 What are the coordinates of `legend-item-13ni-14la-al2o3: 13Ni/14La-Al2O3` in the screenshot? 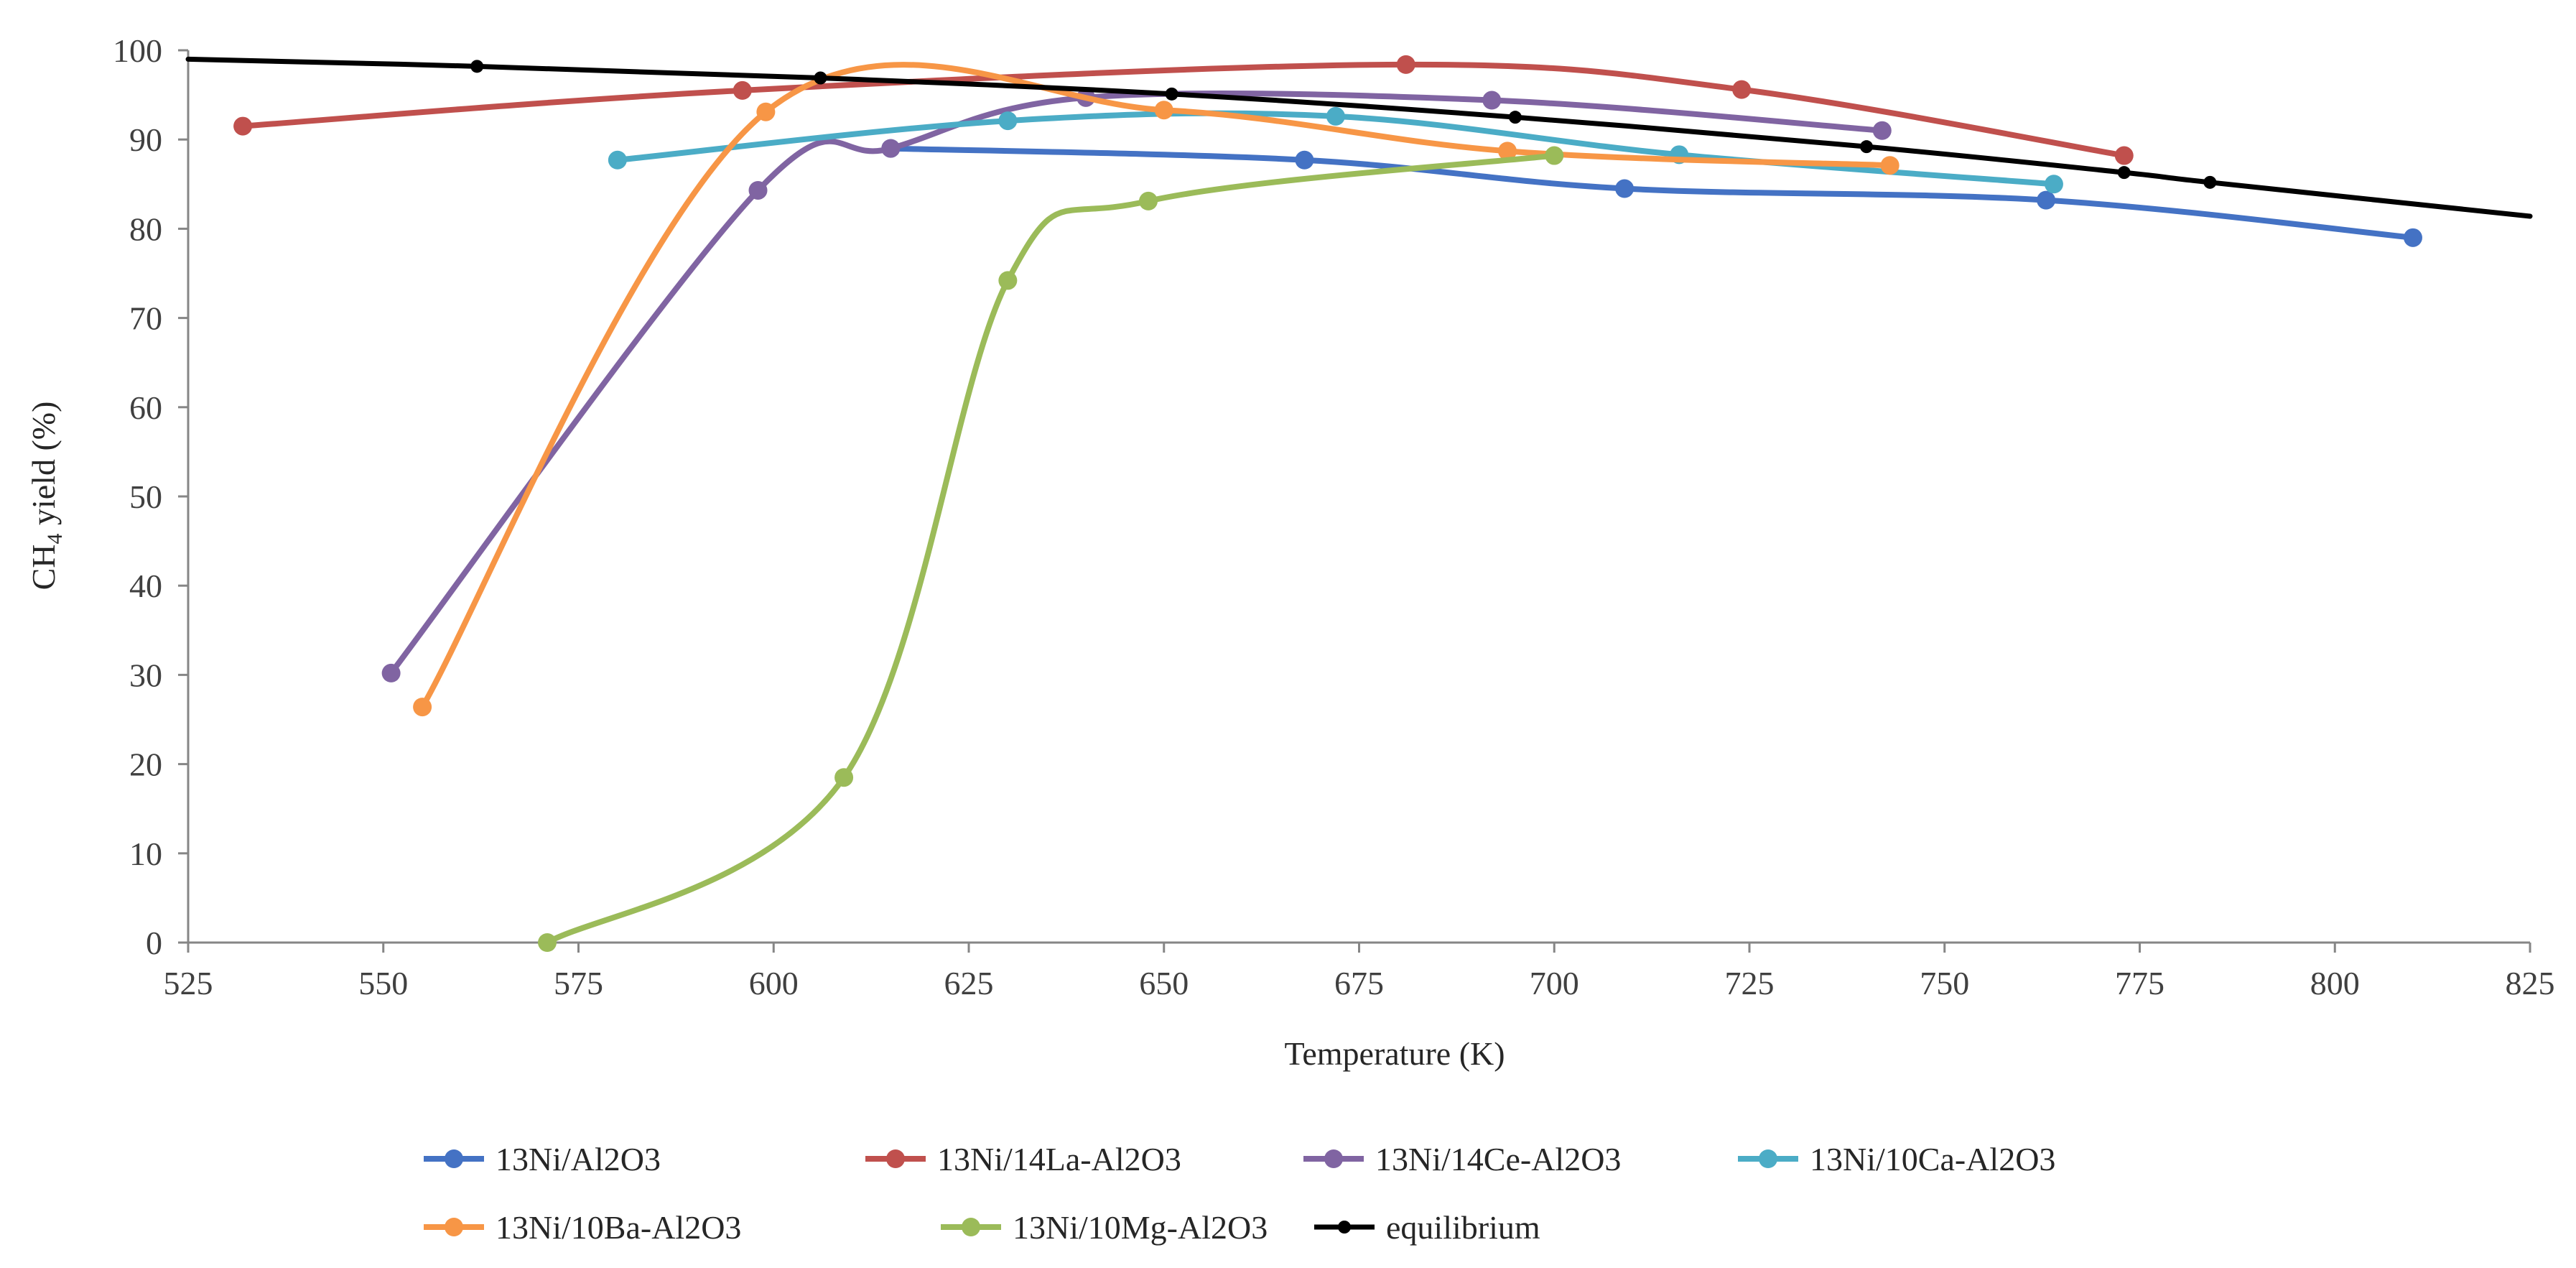 It's located at (1023, 1159).